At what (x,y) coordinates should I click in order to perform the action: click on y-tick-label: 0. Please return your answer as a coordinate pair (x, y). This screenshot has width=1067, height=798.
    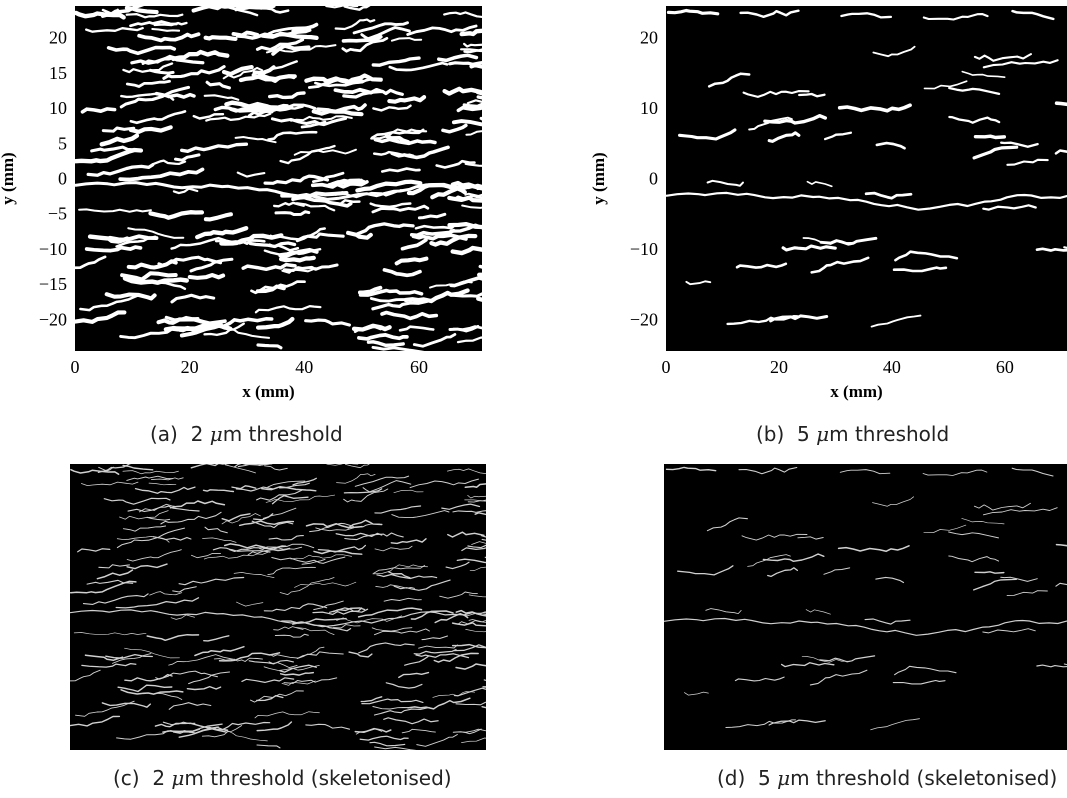
    Looking at the image, I should click on (653, 179).